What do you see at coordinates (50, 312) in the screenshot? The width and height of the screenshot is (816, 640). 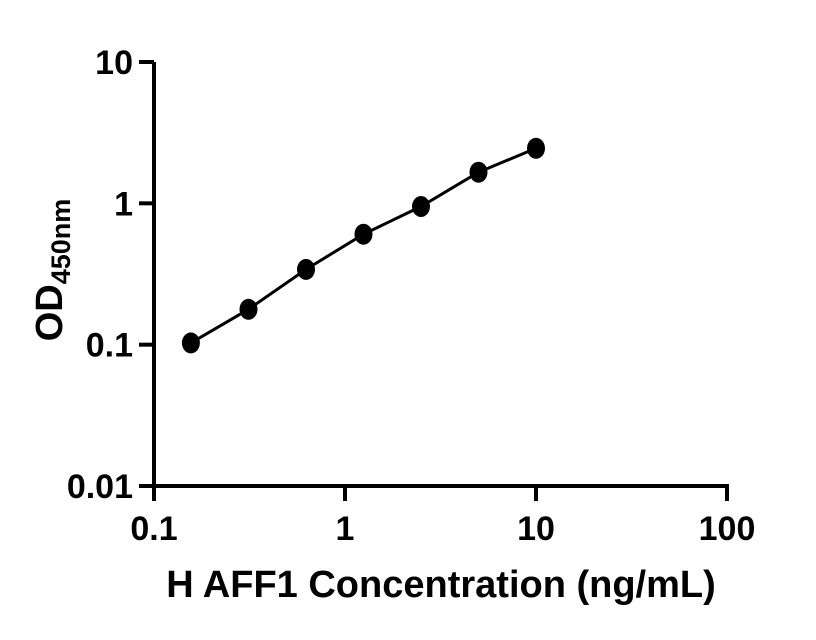 I see `y-axis-label-main: OD` at bounding box center [50, 312].